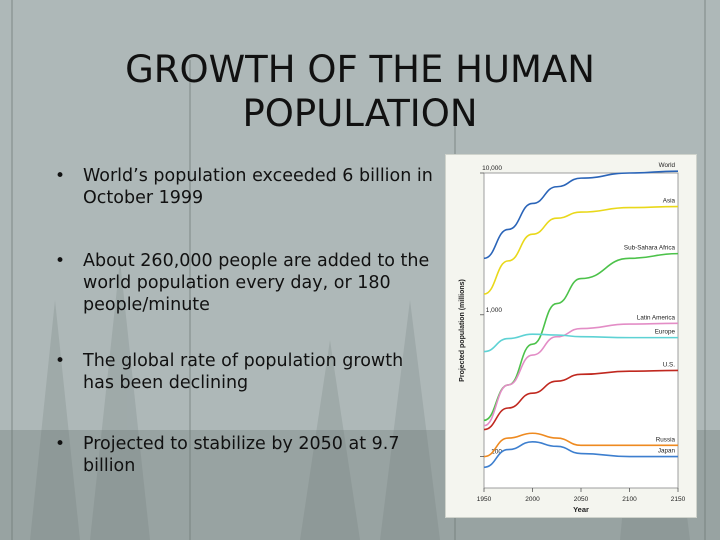 The width and height of the screenshot is (720, 540). What do you see at coordinates (360, 113) in the screenshot?
I see `title-line-2: POPULATION` at bounding box center [360, 113].